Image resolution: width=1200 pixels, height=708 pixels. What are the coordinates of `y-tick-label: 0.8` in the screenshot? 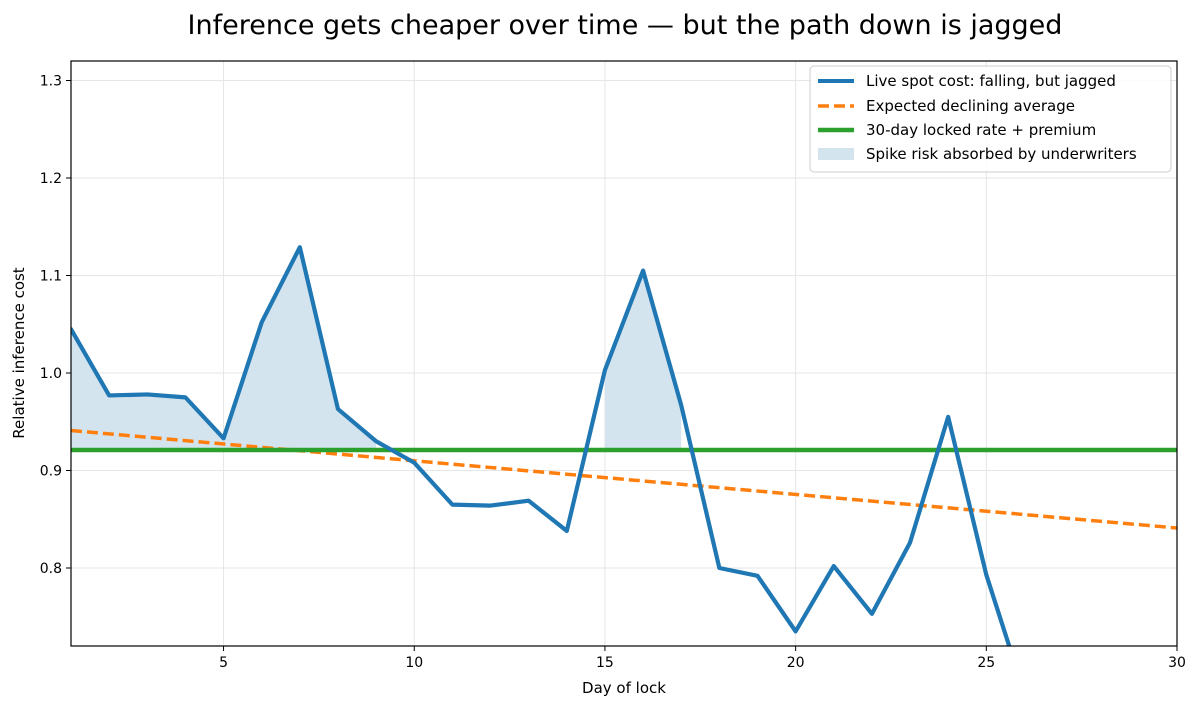 It's located at (51, 569).